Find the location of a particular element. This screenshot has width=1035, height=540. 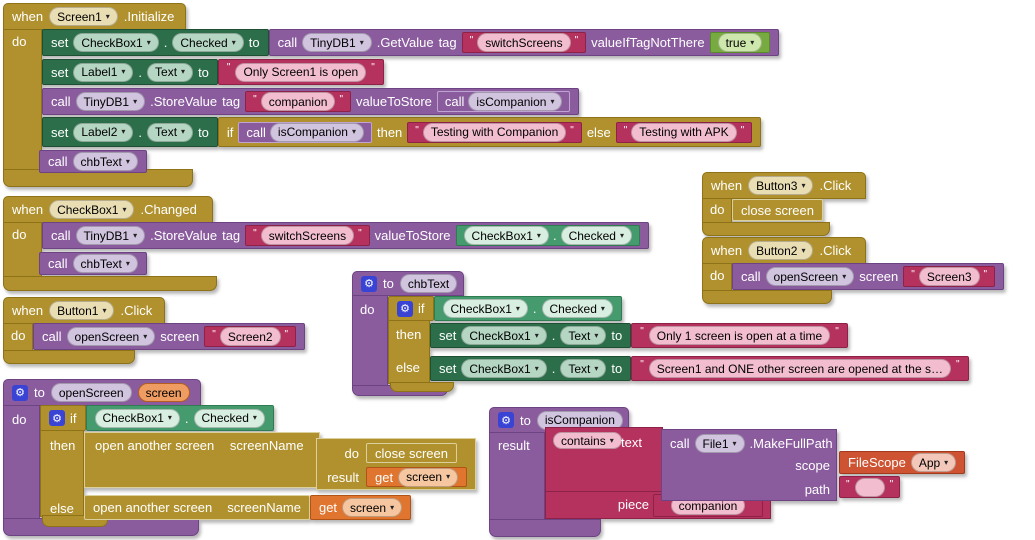

procedure-name: openScreen is located at coordinates (91, 392).